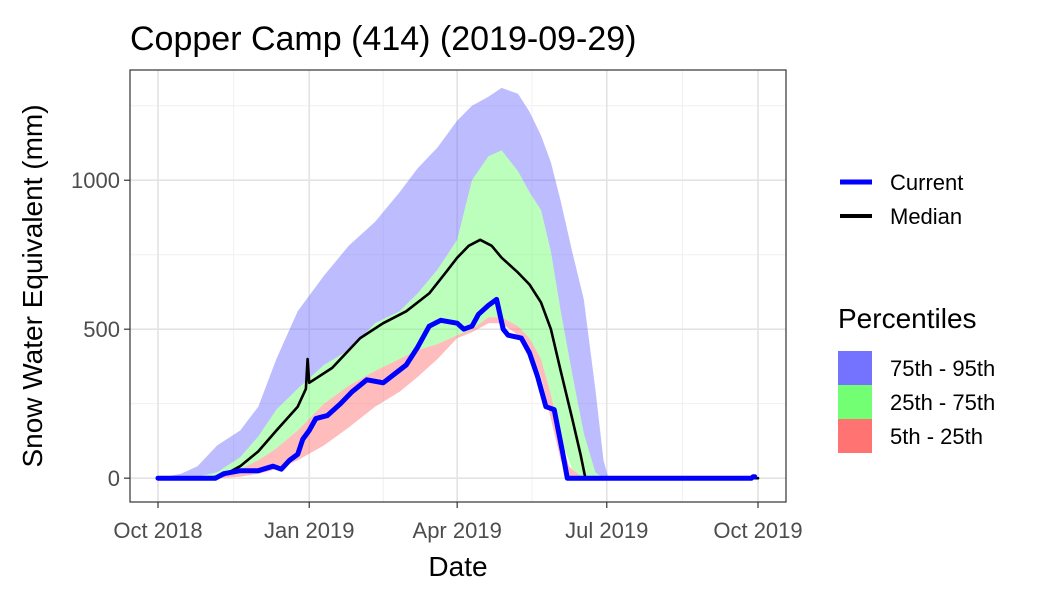 This screenshot has width=1050, height=600. Describe the element at coordinates (901, 199) in the screenshot. I see `legend-lines: Current Median` at that location.